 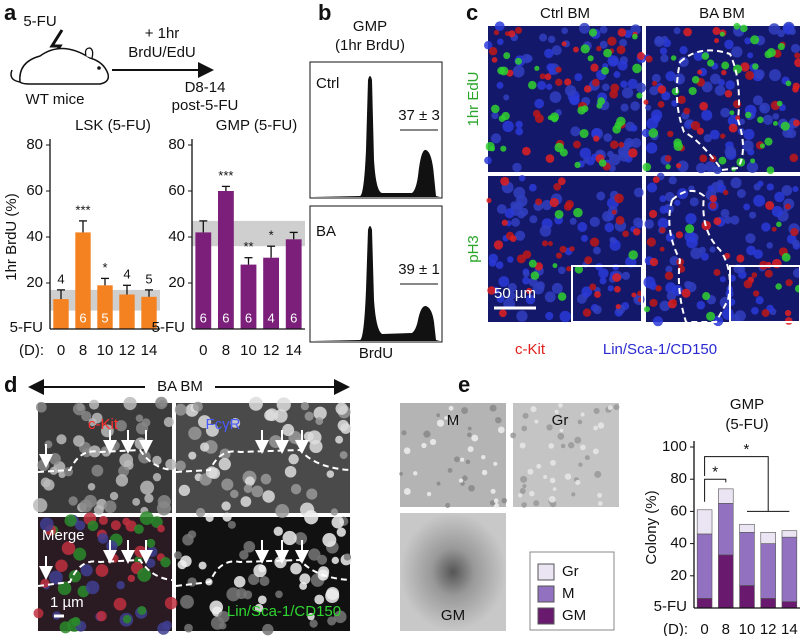 I want to click on legend-label: Gr, so click(x=570, y=571).